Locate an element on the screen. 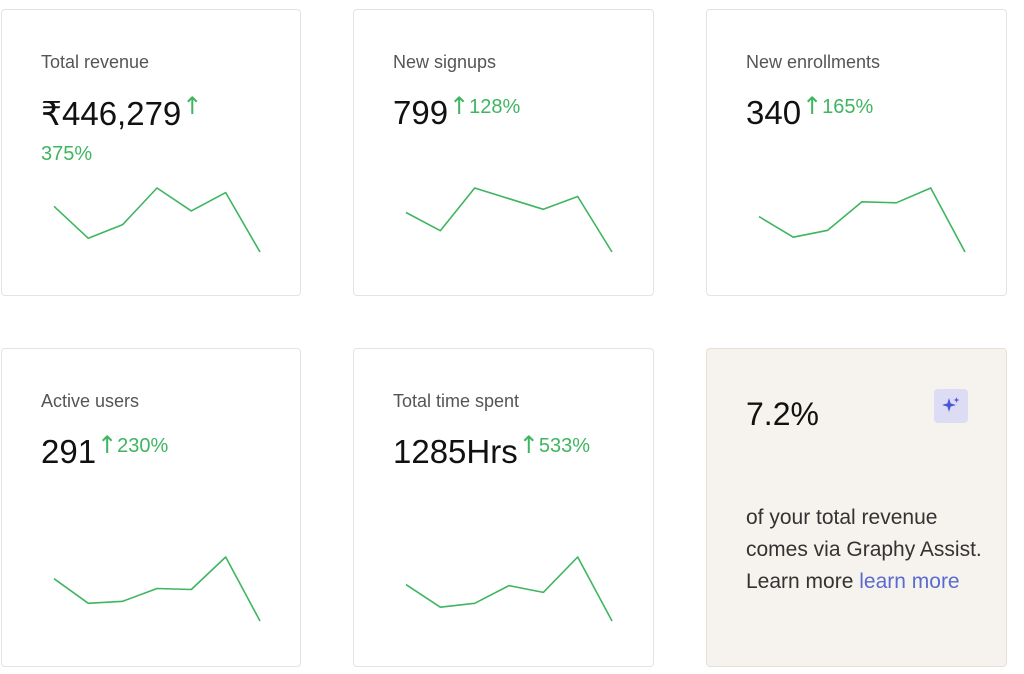 Image resolution: width=1024 pixels, height=674 pixels. assist-value: 7.2% is located at coordinates (782, 414).